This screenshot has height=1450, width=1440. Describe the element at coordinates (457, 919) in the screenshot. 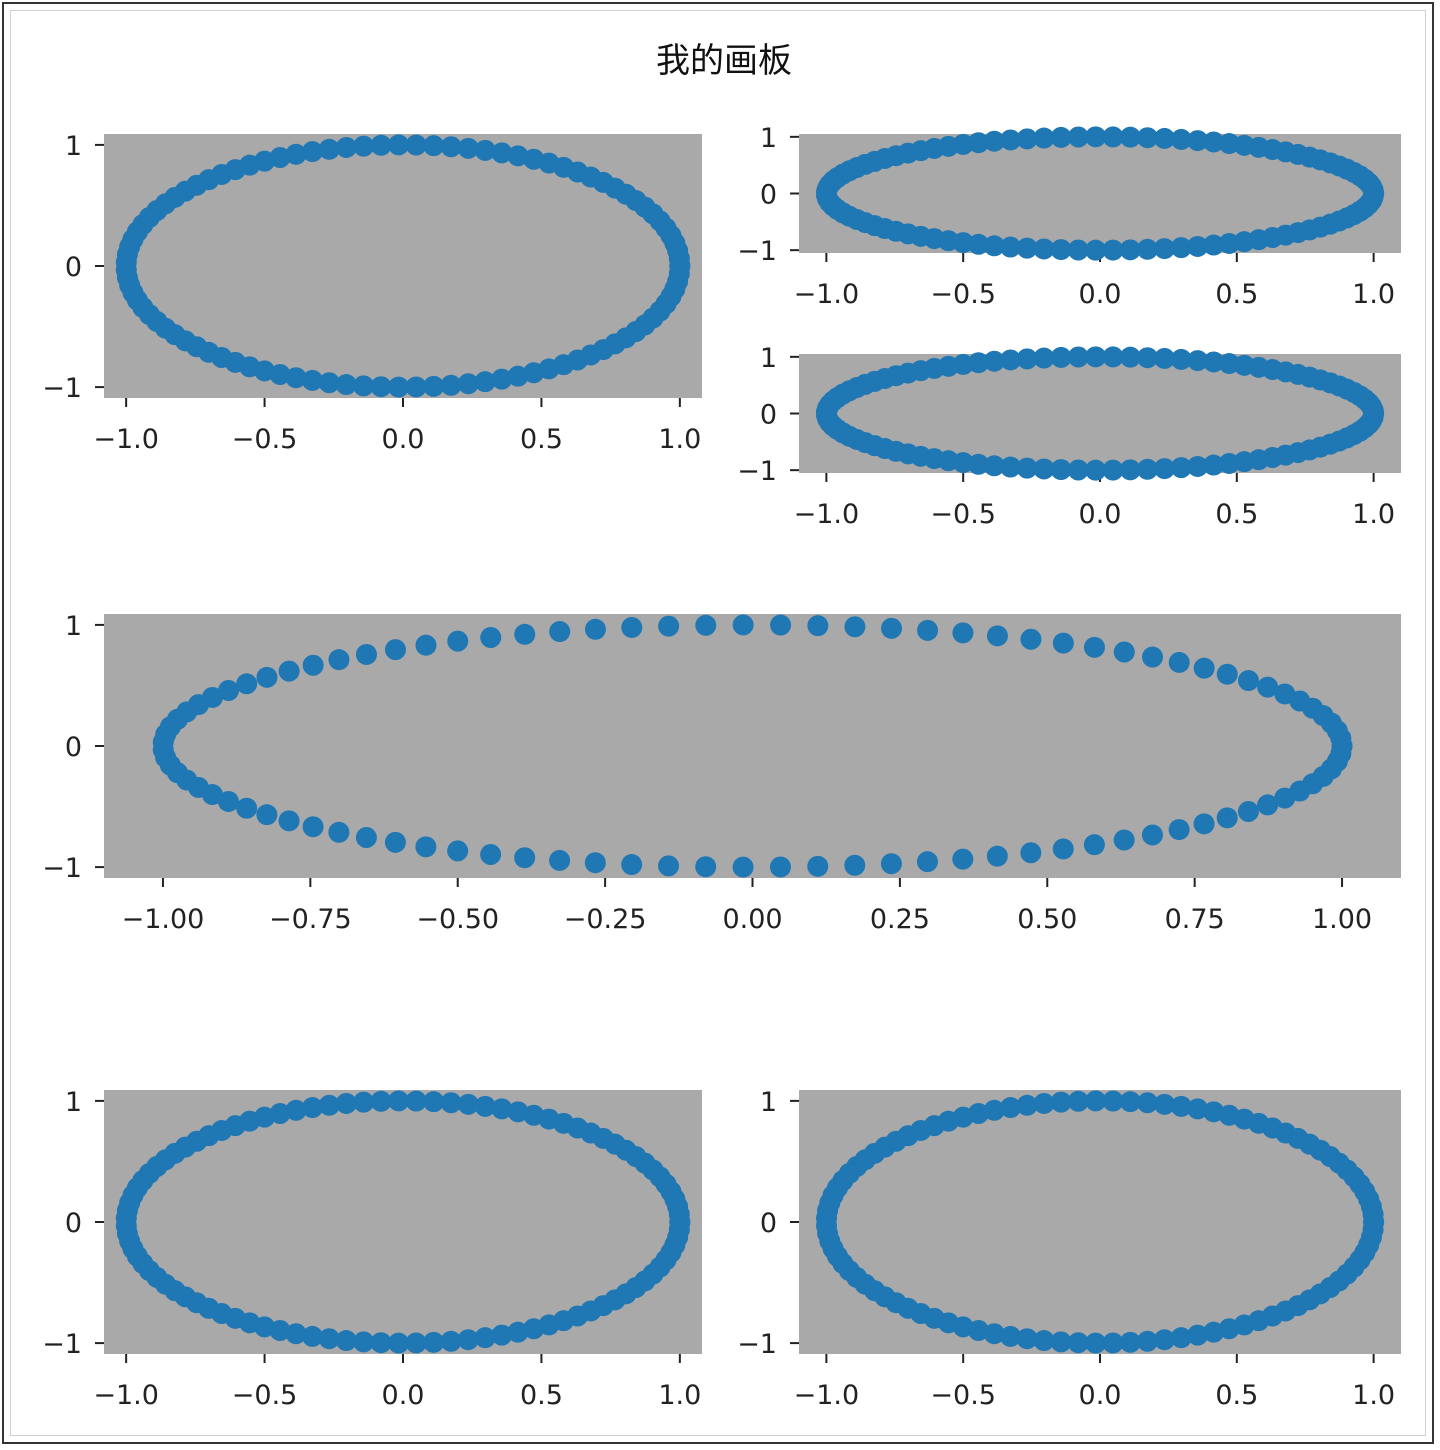

I see `x-tick-label: −0.50` at that location.